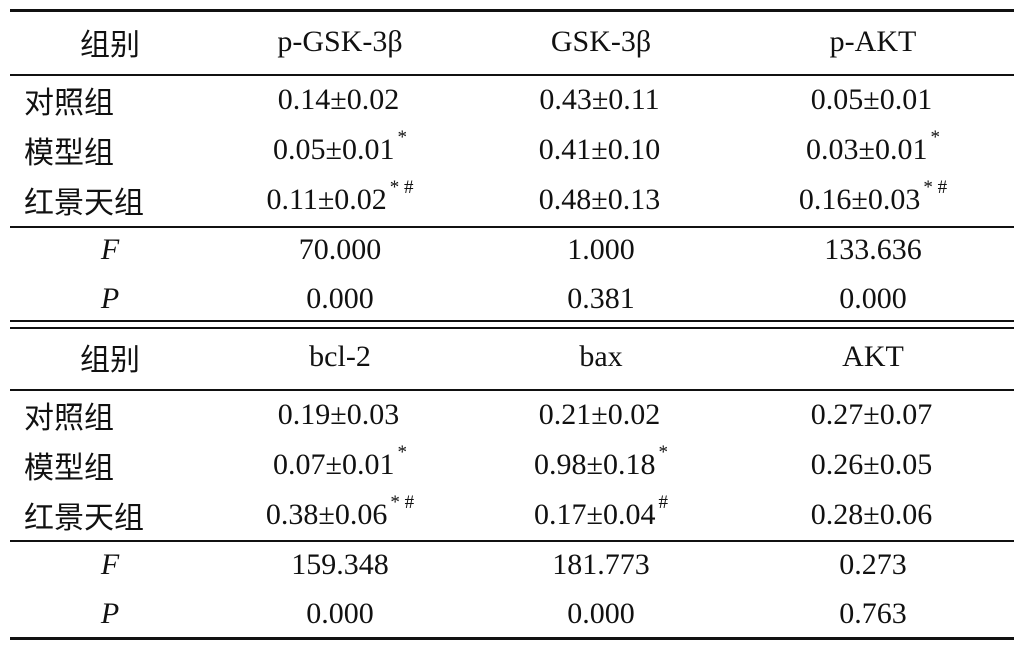  What do you see at coordinates (595, 464) in the screenshot?
I see `cell-value: 0.98±0.18` at bounding box center [595, 464].